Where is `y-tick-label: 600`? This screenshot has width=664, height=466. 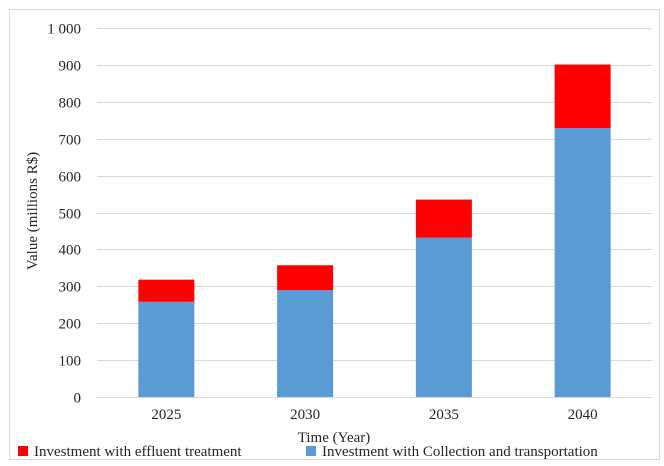
y-tick-label: 600 is located at coordinates (70, 178).